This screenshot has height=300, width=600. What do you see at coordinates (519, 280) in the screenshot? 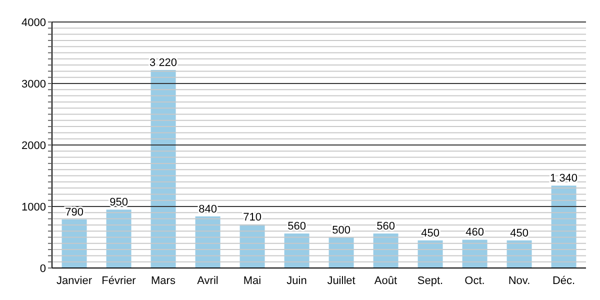
I see `x-tick-label: Nov.` at bounding box center [519, 280].